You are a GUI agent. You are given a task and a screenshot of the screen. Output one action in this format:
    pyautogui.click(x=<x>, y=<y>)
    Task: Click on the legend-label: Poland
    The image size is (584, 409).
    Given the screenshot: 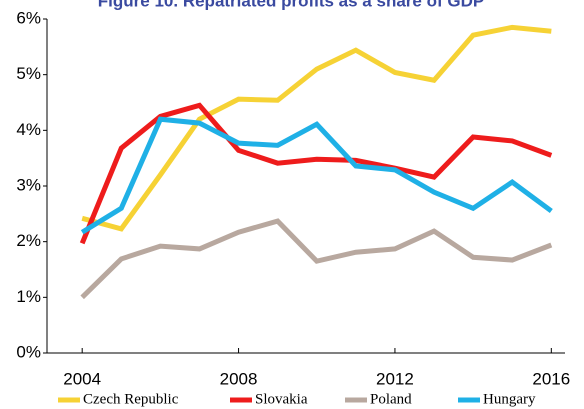 What is the action you would take?
    pyautogui.click(x=391, y=399)
    